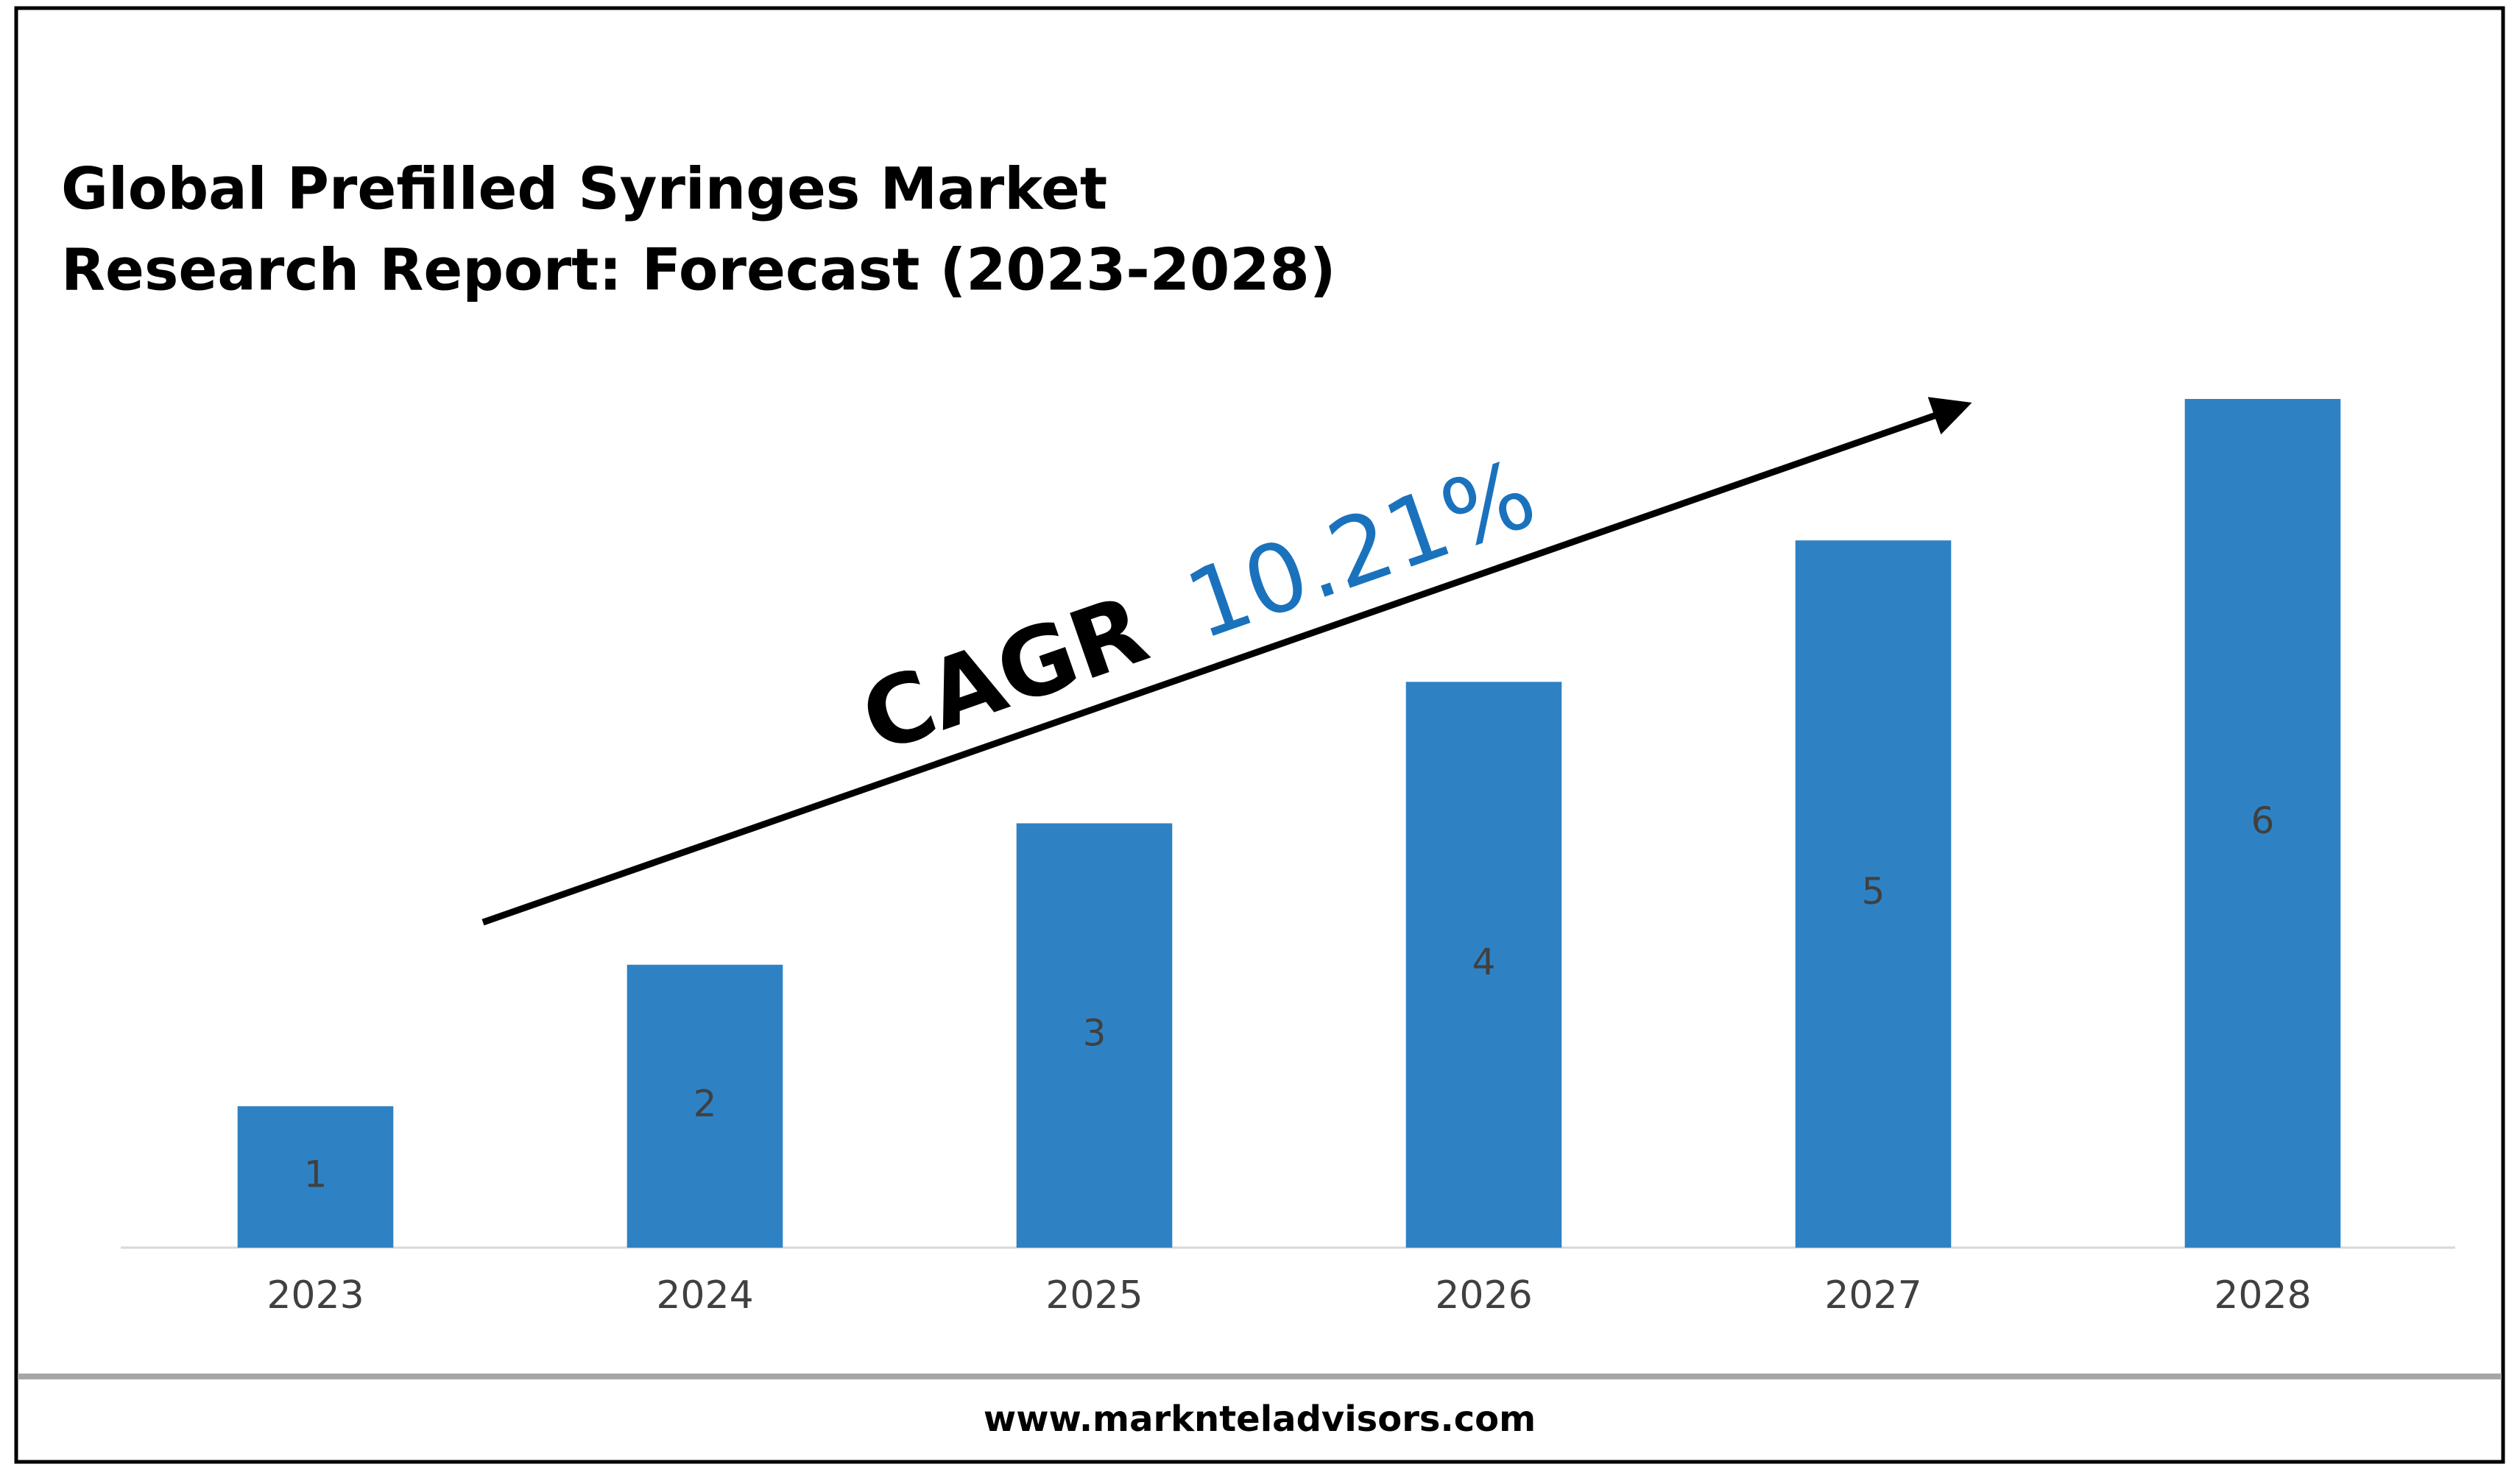  What do you see at coordinates (698, 270) in the screenshot?
I see `chart-title: Research Report: Forecast (2023-2028)` at bounding box center [698, 270].